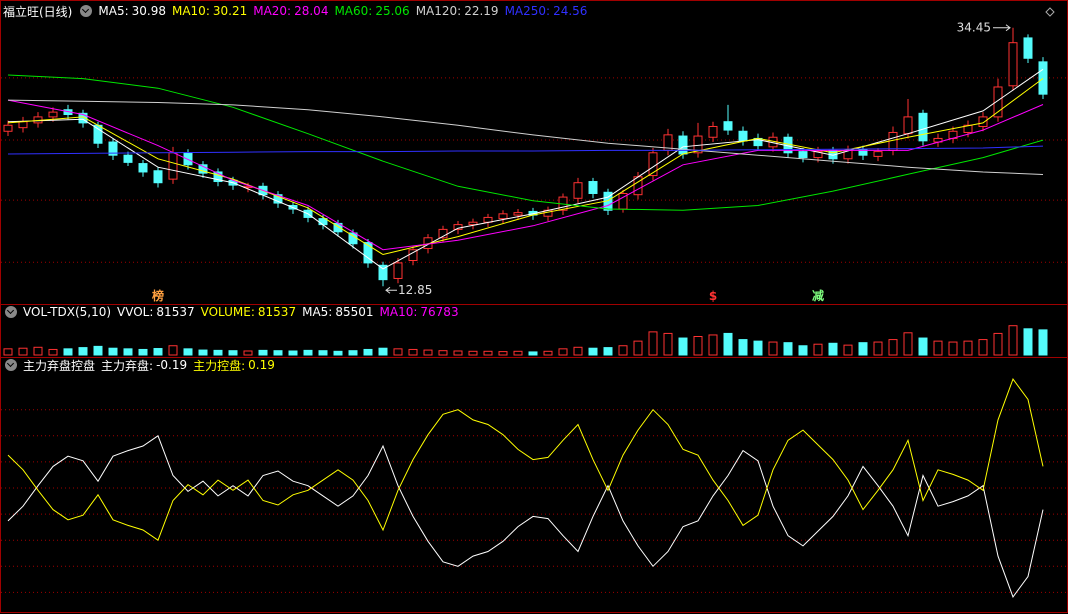 This screenshot has height=614, width=1068. I want to click on legend-name: MA10:, so click(190, 11).